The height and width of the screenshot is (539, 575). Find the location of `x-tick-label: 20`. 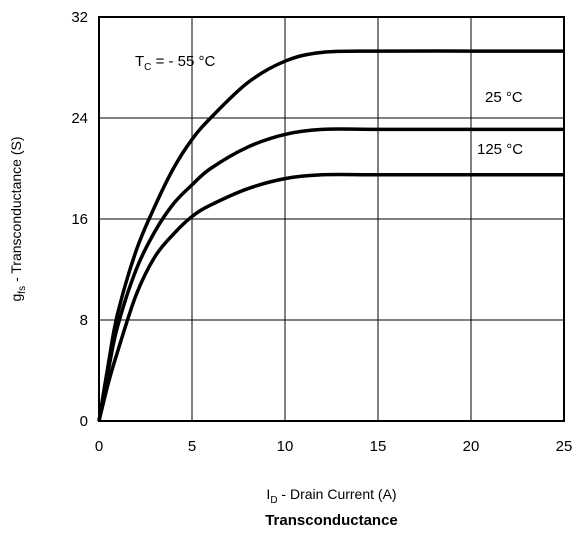

x-tick-label: 20 is located at coordinates (471, 446).